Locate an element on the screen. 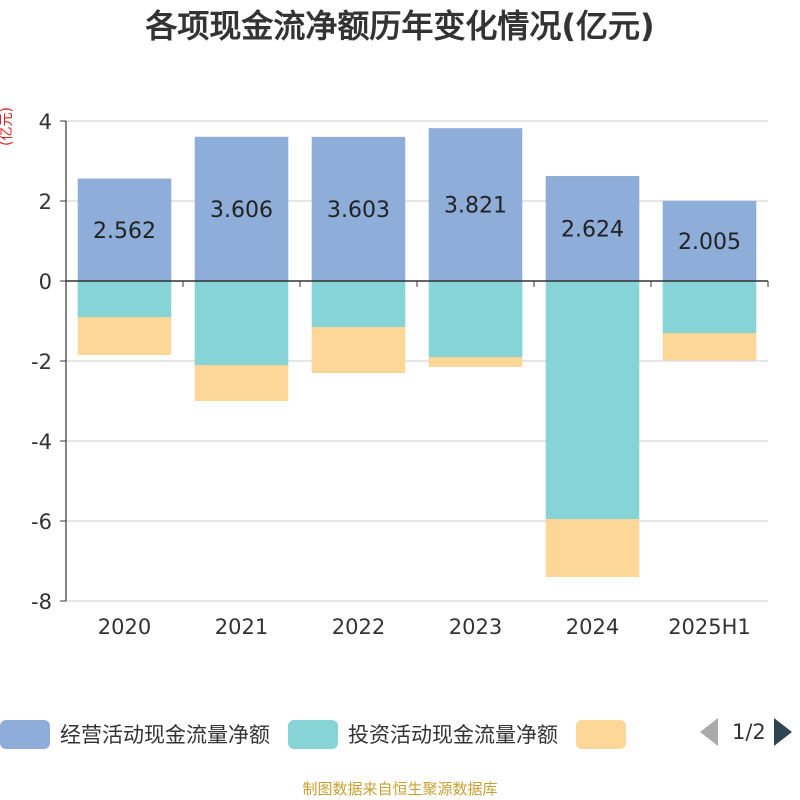 This screenshot has width=800, height=800. y-tick-label: -6 is located at coordinates (41, 522).